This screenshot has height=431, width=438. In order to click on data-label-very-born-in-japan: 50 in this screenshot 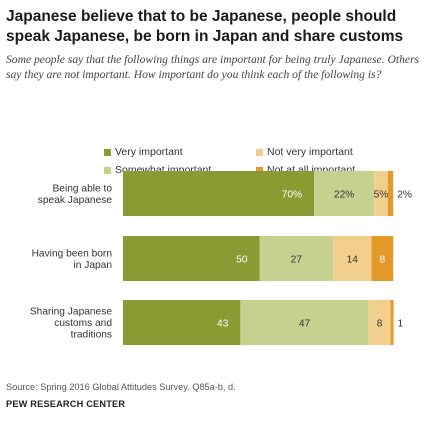, I will do `click(242, 259)`.